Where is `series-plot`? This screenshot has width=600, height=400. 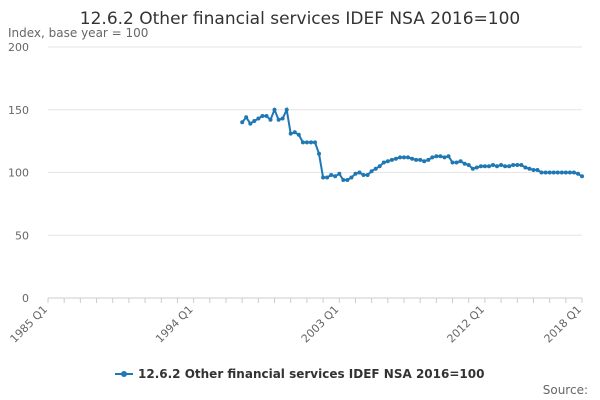 series-plot is located at coordinates (412, 144).